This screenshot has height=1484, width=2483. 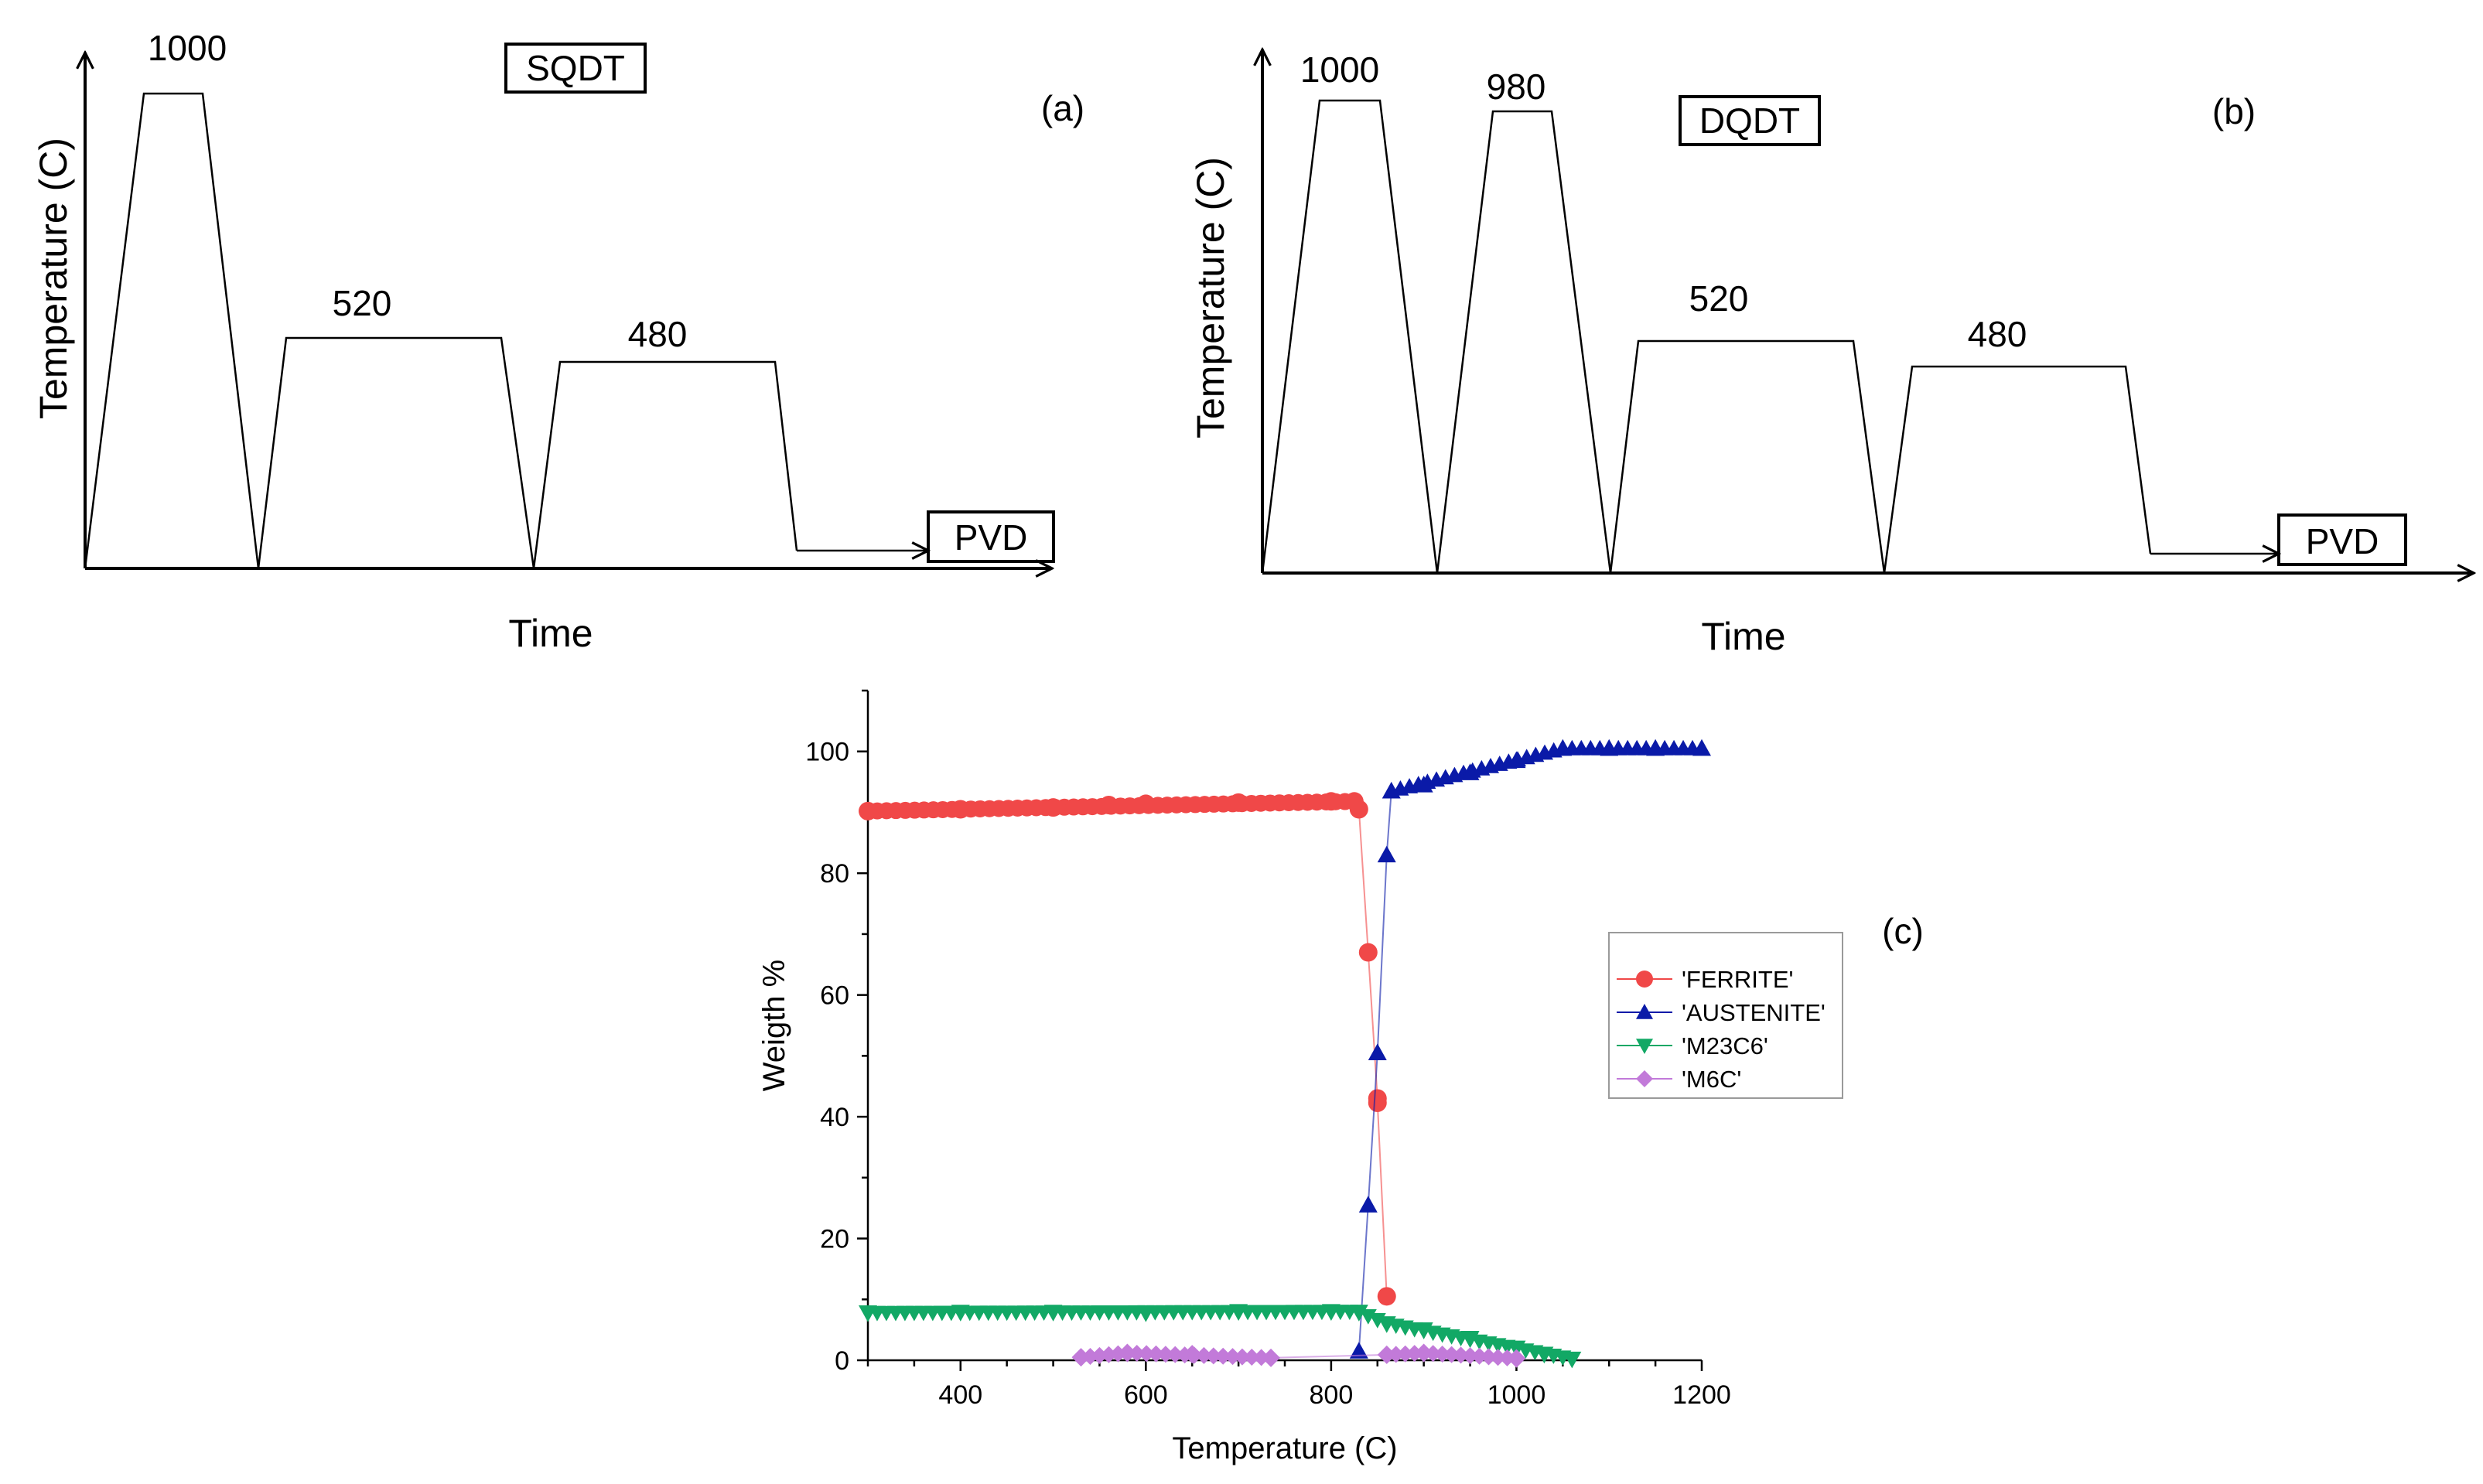 I want to click on ferrite-line, so click(x=1127, y=1048).